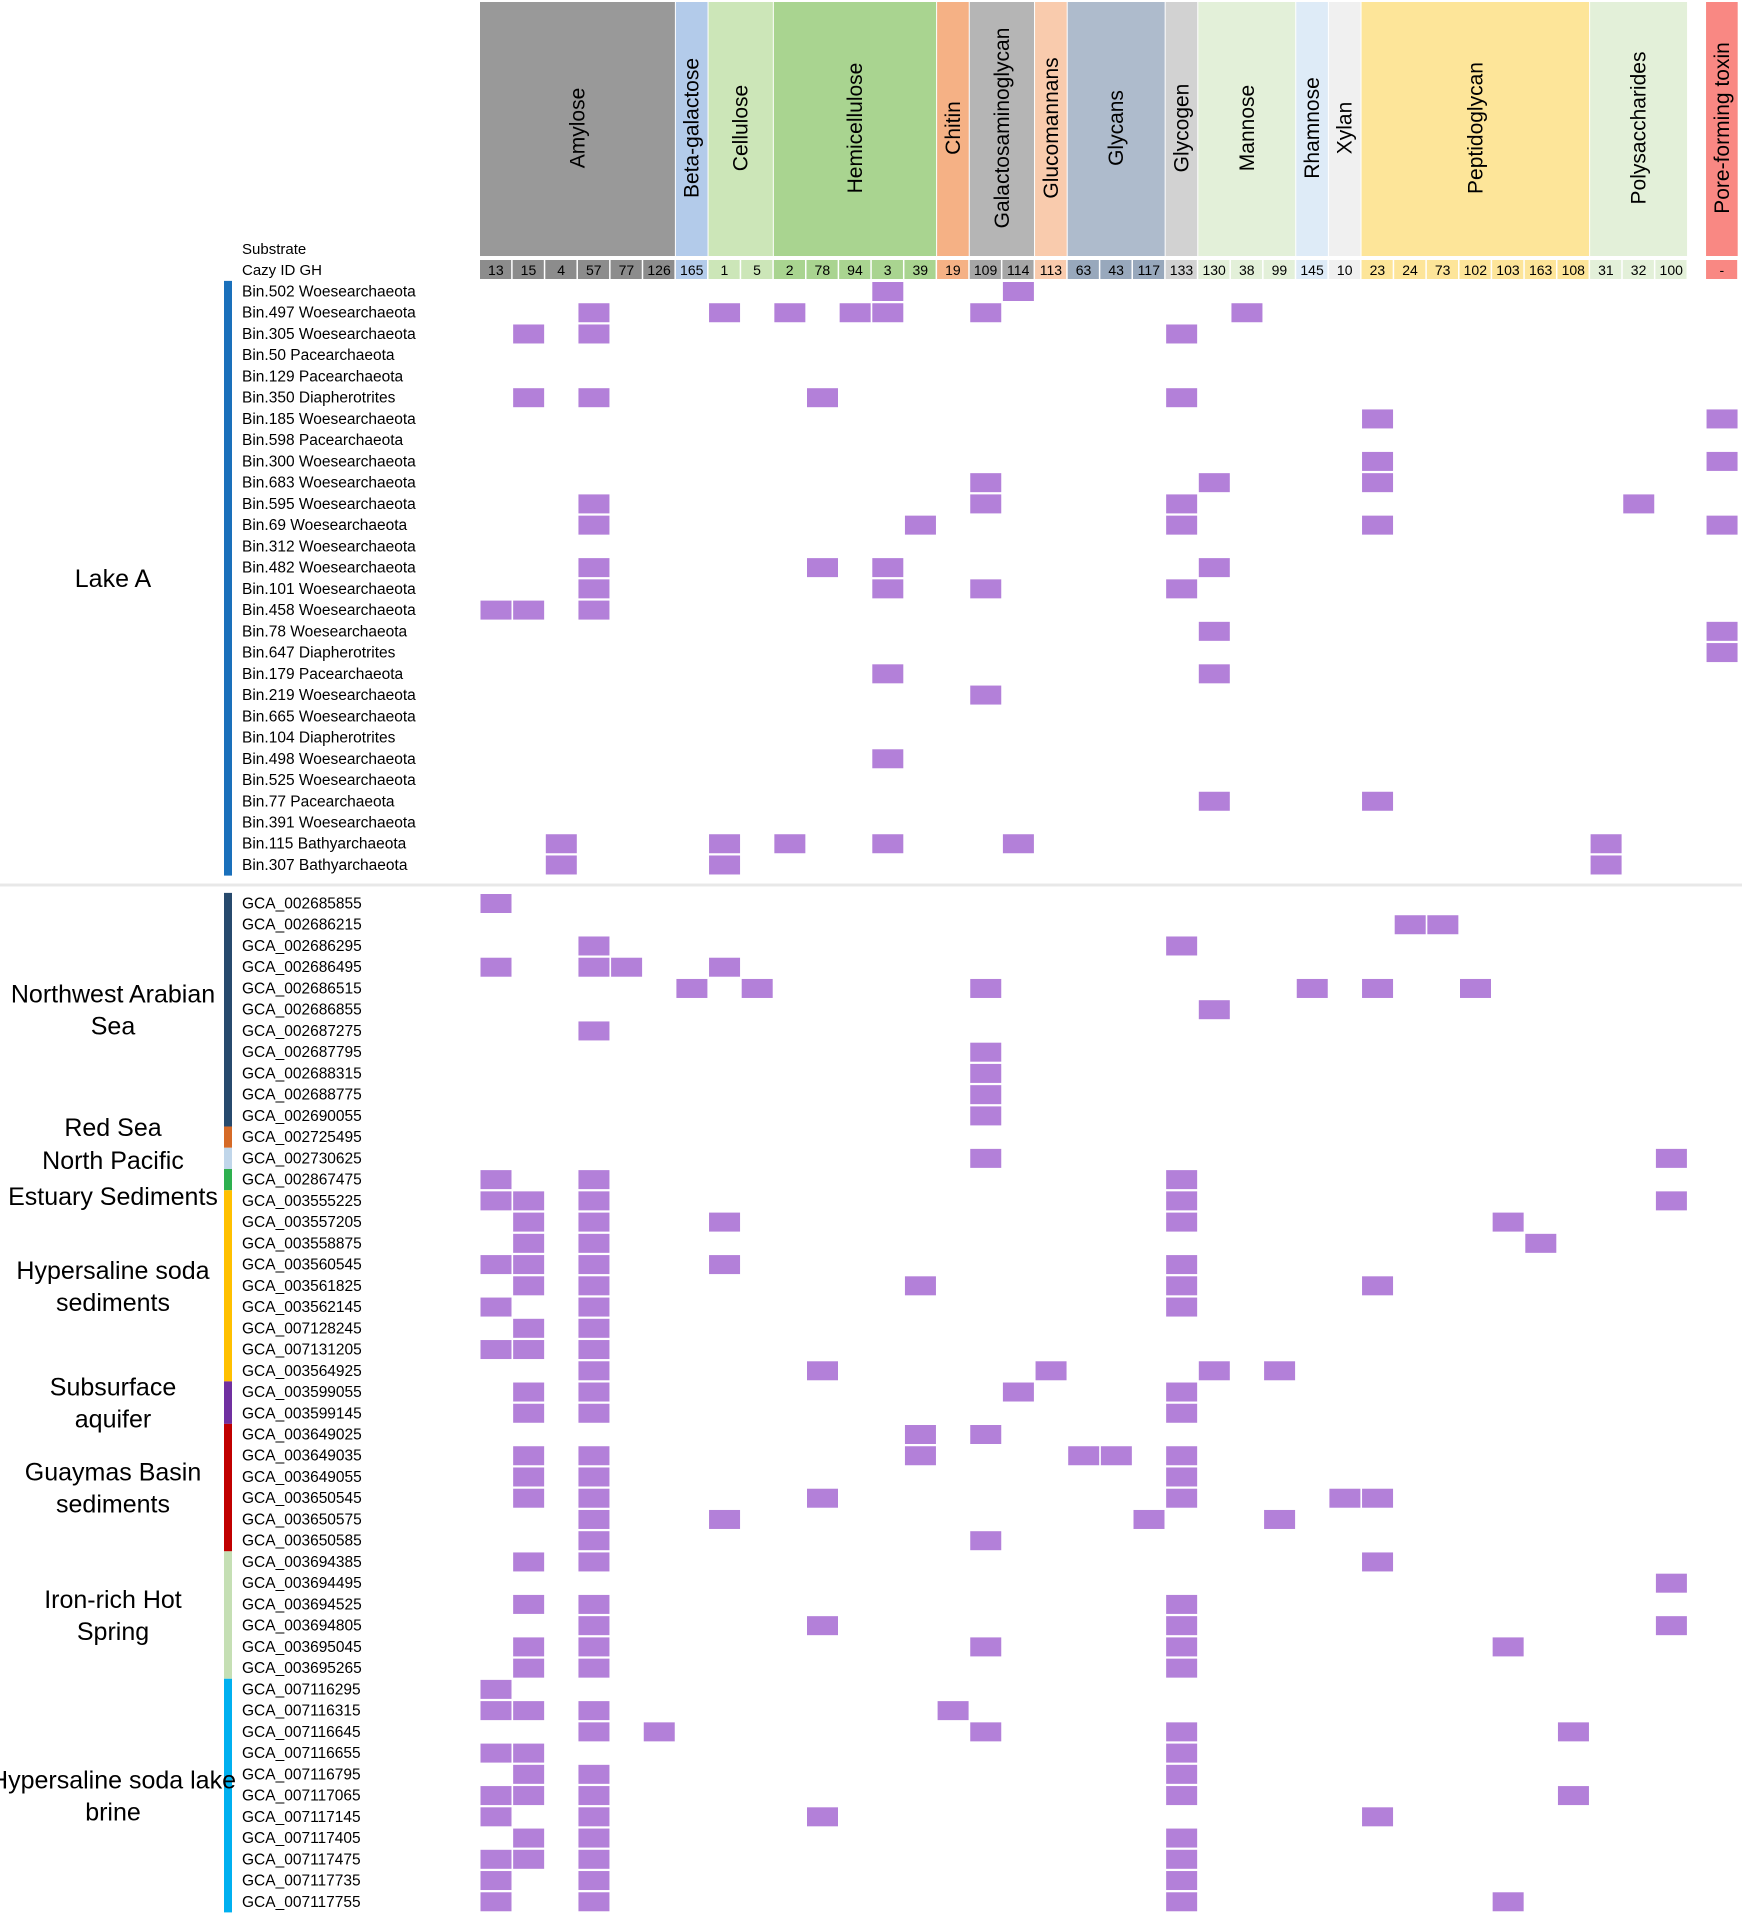 The height and width of the screenshot is (1914, 1742). I want to click on cazy-id-label: 57, so click(594, 270).